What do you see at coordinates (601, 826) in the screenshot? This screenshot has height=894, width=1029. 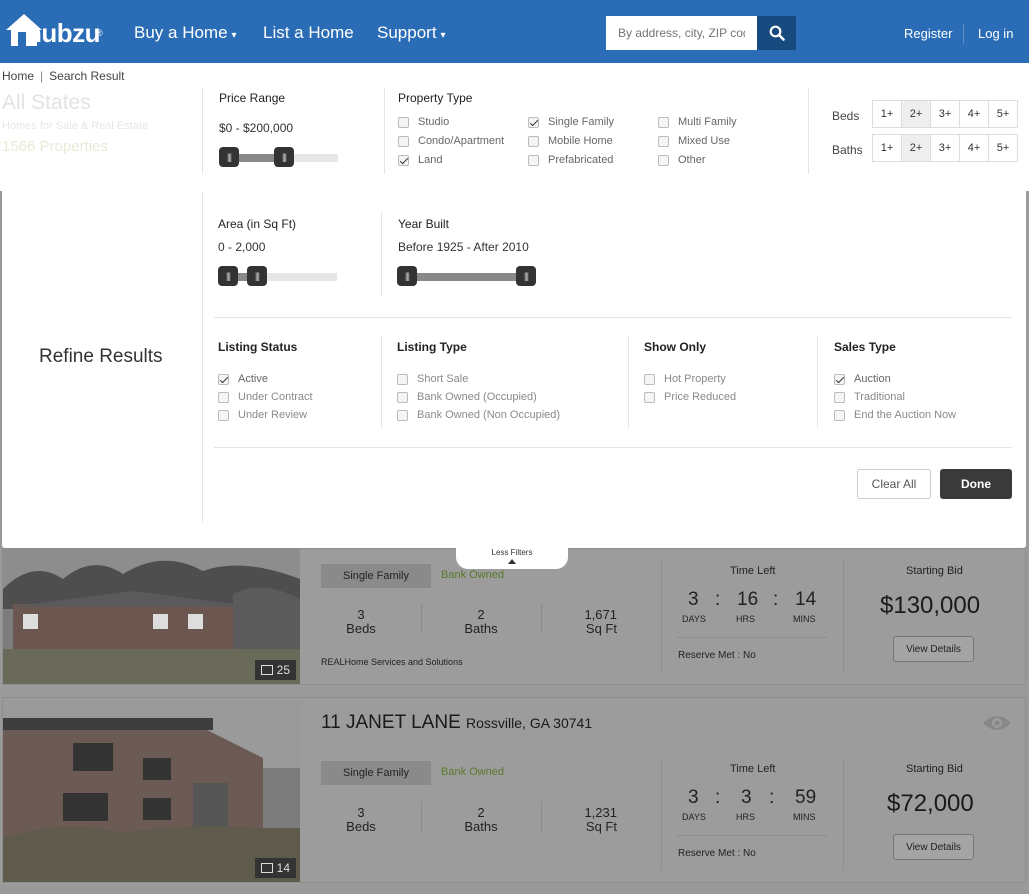 I see `sqft-label: Sq Ft` at bounding box center [601, 826].